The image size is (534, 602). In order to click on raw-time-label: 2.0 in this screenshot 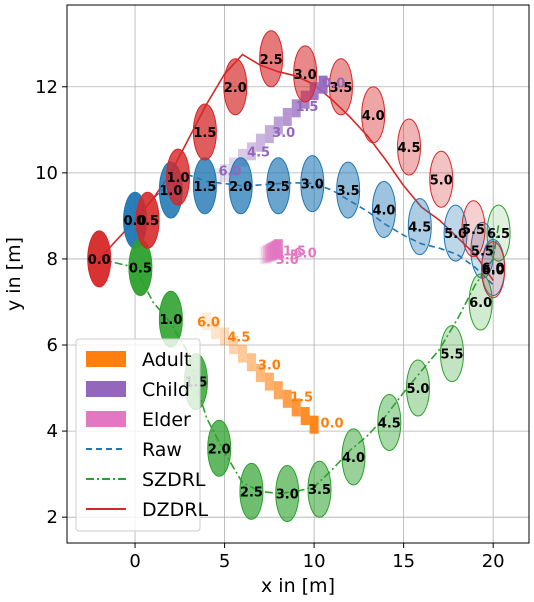, I will do `click(240, 187)`.